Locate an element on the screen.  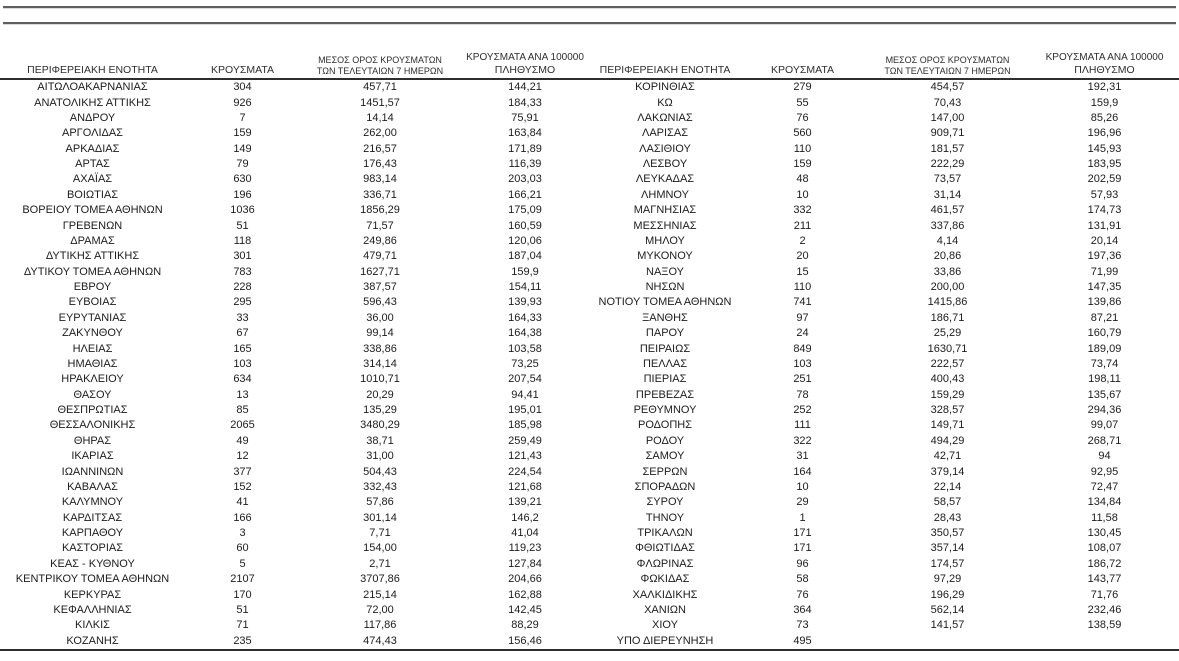
per100k-cell: 85,26 is located at coordinates (1104, 117).